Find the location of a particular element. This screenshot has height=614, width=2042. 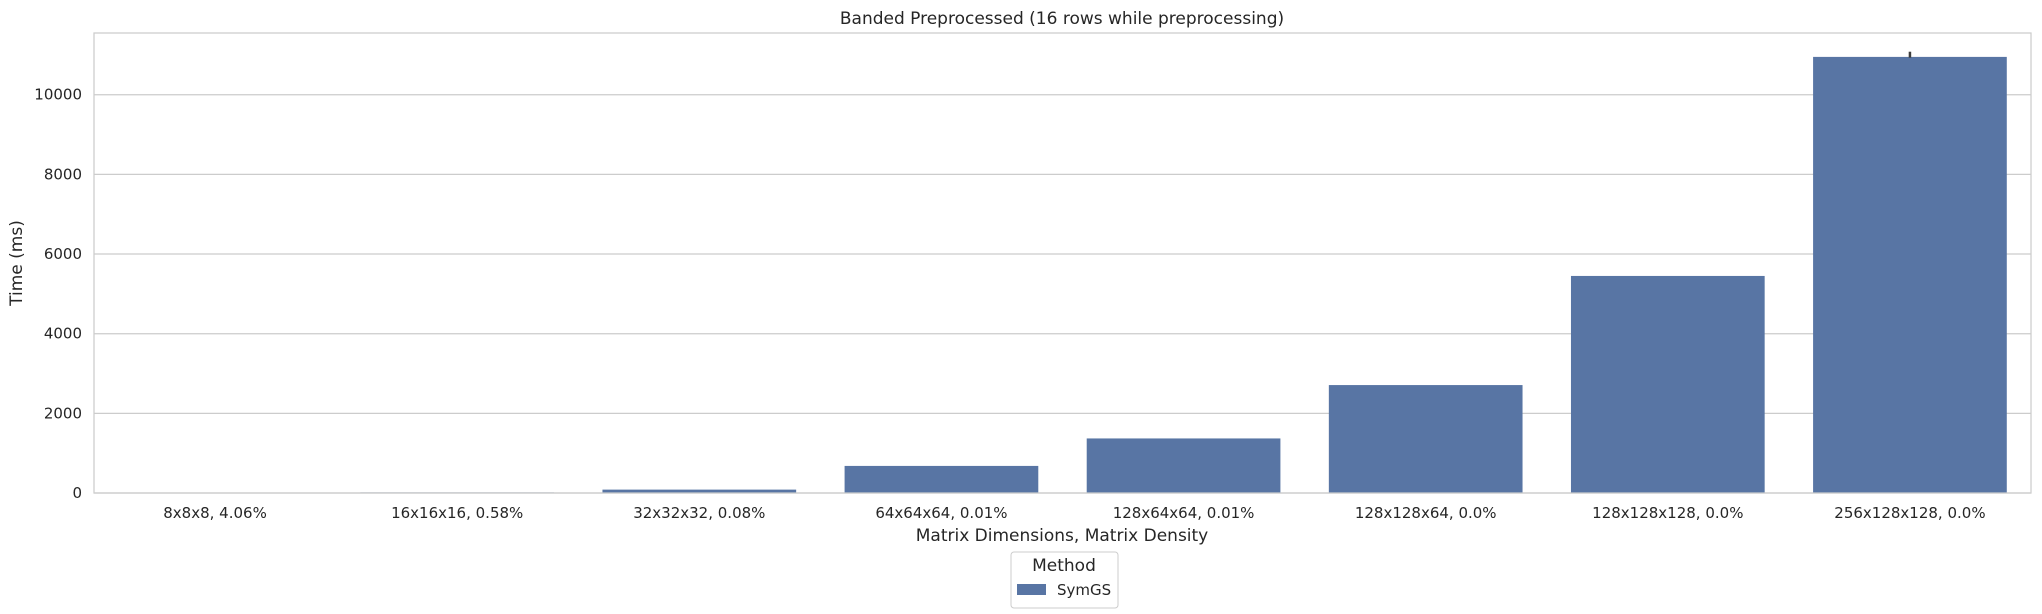

legend: Method SymGS is located at coordinates (1064, 580).